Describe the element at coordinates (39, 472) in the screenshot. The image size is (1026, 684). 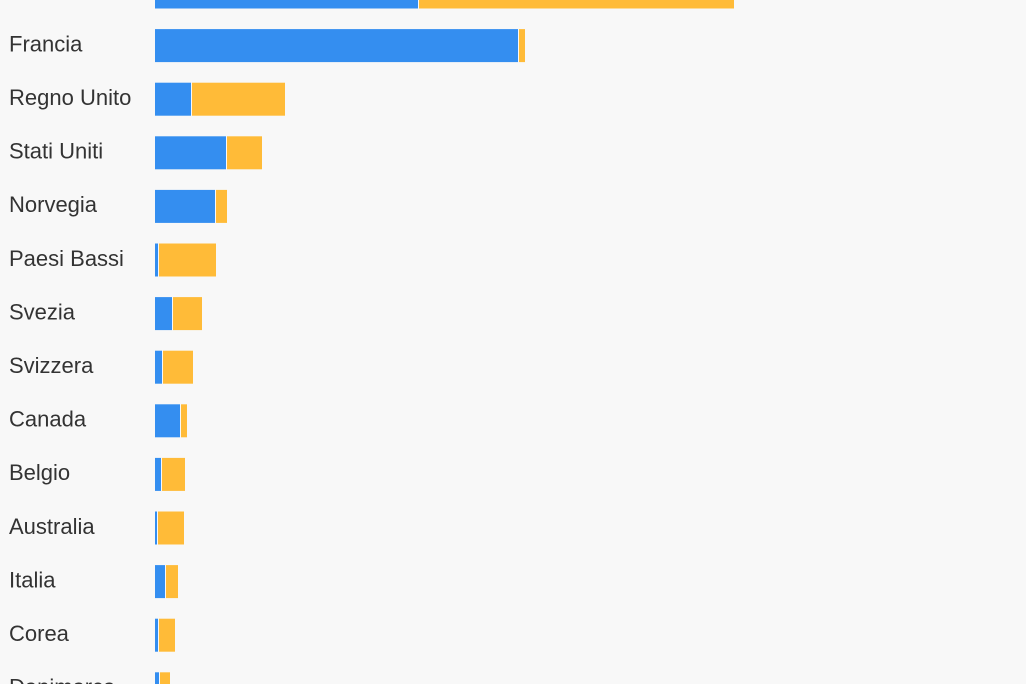
I see `category-label: Belgio` at that location.